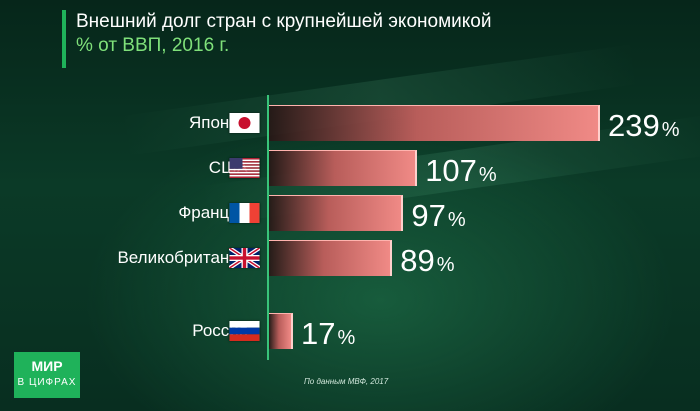 This screenshot has height=411, width=700. Describe the element at coordinates (244, 258) in the screenshot. I see `uk-flag-icon` at that location.